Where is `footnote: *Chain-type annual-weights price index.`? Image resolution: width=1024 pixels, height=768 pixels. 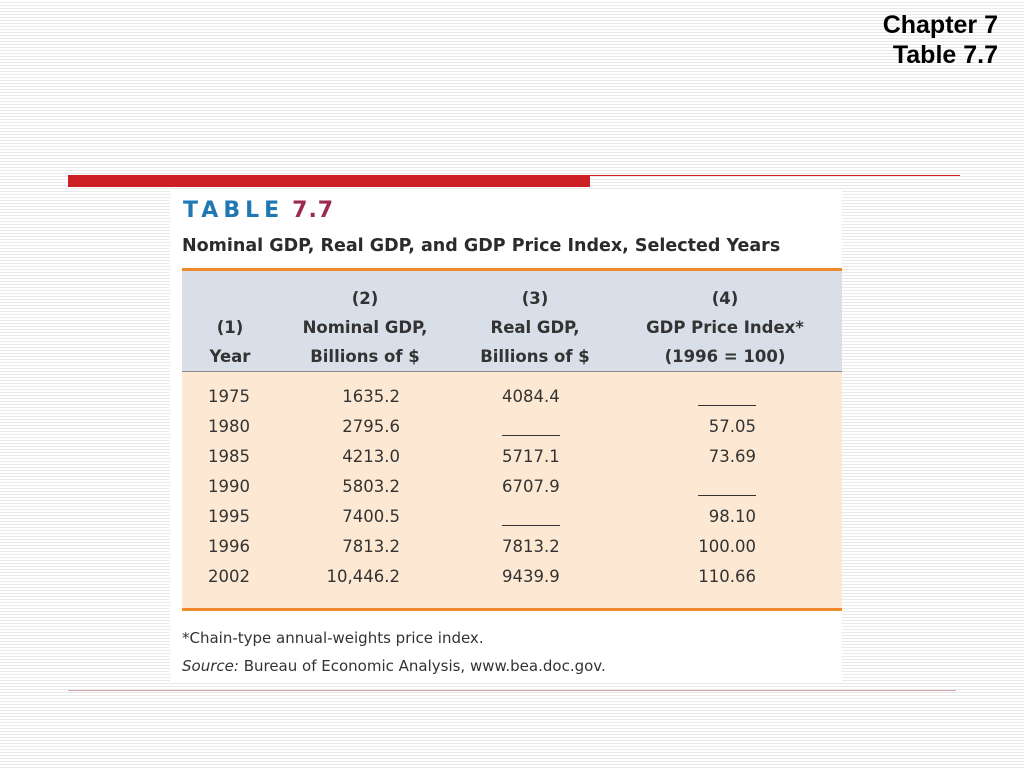
footnote: *Chain-type annual-weights price index. is located at coordinates (333, 638).